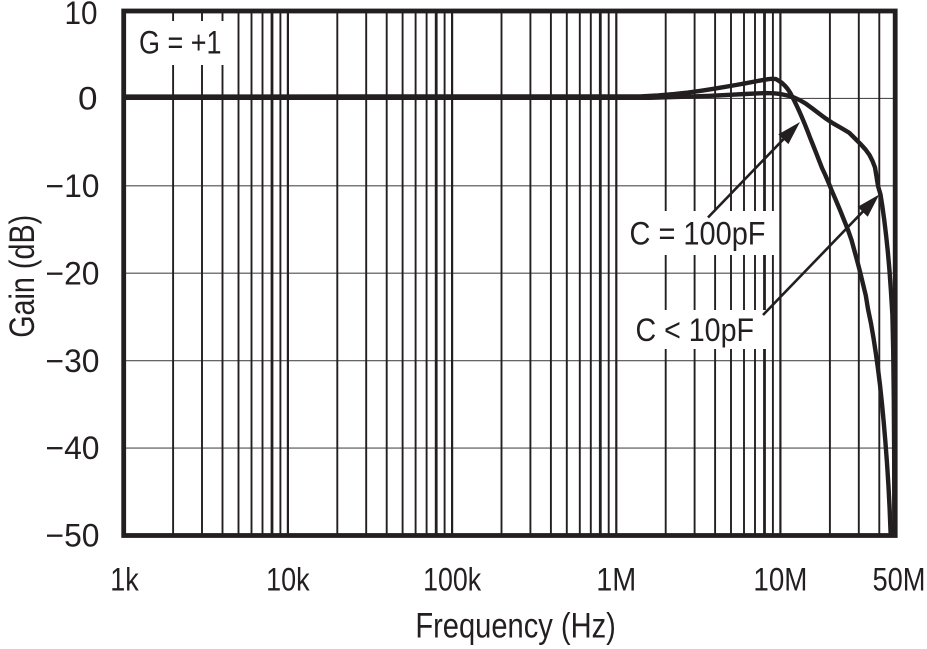  I want to click on svg-text: C < 10pF, so click(695, 330).